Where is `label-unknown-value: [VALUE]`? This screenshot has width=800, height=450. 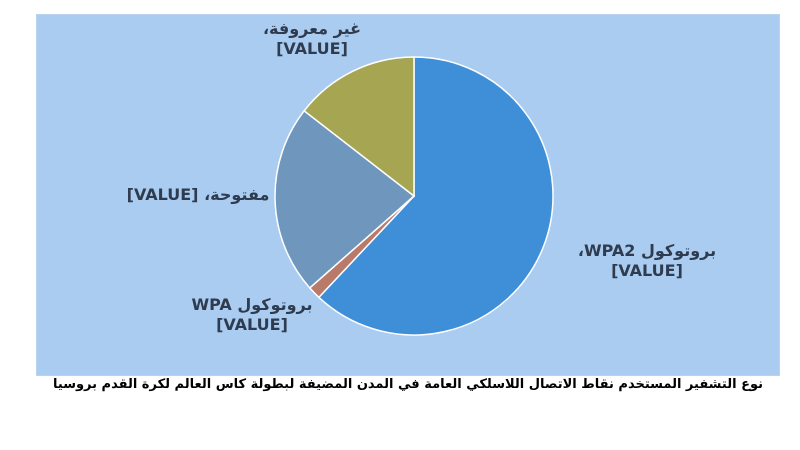 label-unknown-value: [VALUE] is located at coordinates (312, 48).